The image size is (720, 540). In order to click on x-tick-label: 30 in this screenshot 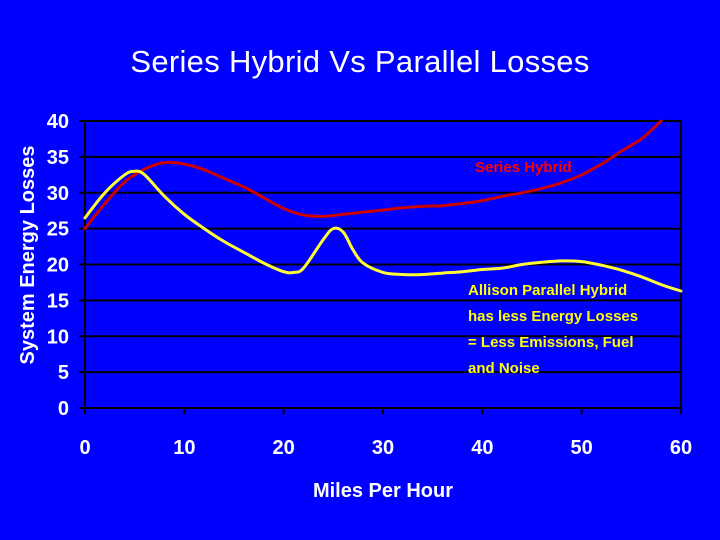, I will do `click(383, 448)`.